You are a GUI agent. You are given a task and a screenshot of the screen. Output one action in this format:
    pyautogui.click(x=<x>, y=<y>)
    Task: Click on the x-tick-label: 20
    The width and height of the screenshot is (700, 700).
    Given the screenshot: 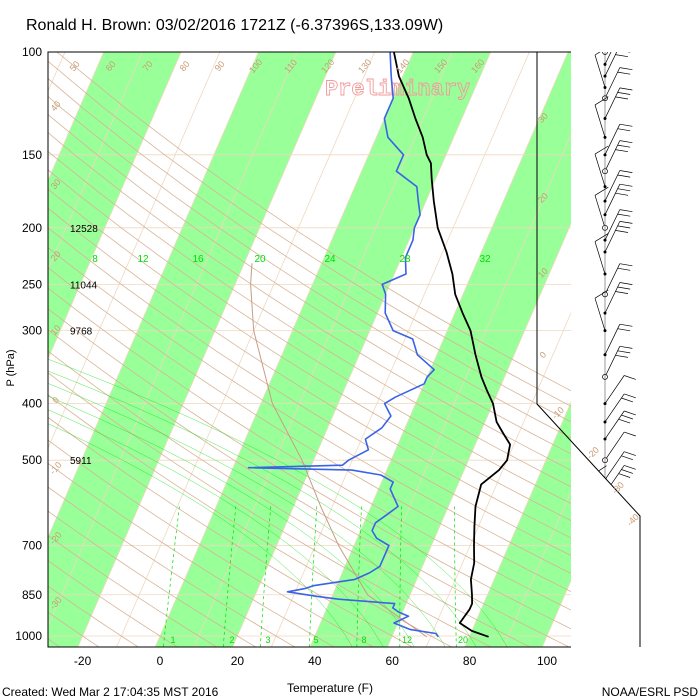 What is the action you would take?
    pyautogui.click(x=238, y=661)
    